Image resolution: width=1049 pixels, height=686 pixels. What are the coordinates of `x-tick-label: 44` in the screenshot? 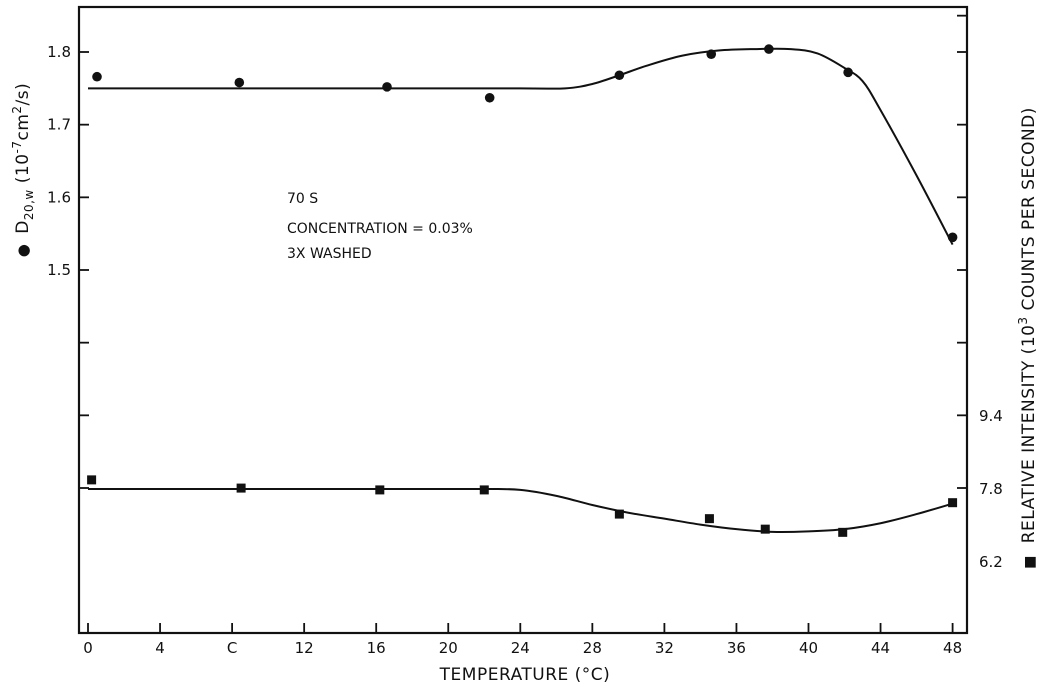 It's located at (880, 648).